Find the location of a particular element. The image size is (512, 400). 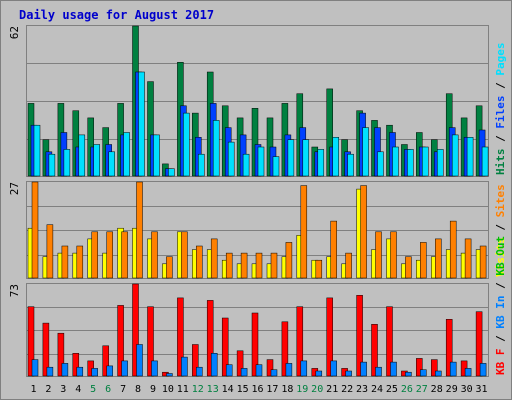

day-label-3: 3 is located at coordinates (63, 389).